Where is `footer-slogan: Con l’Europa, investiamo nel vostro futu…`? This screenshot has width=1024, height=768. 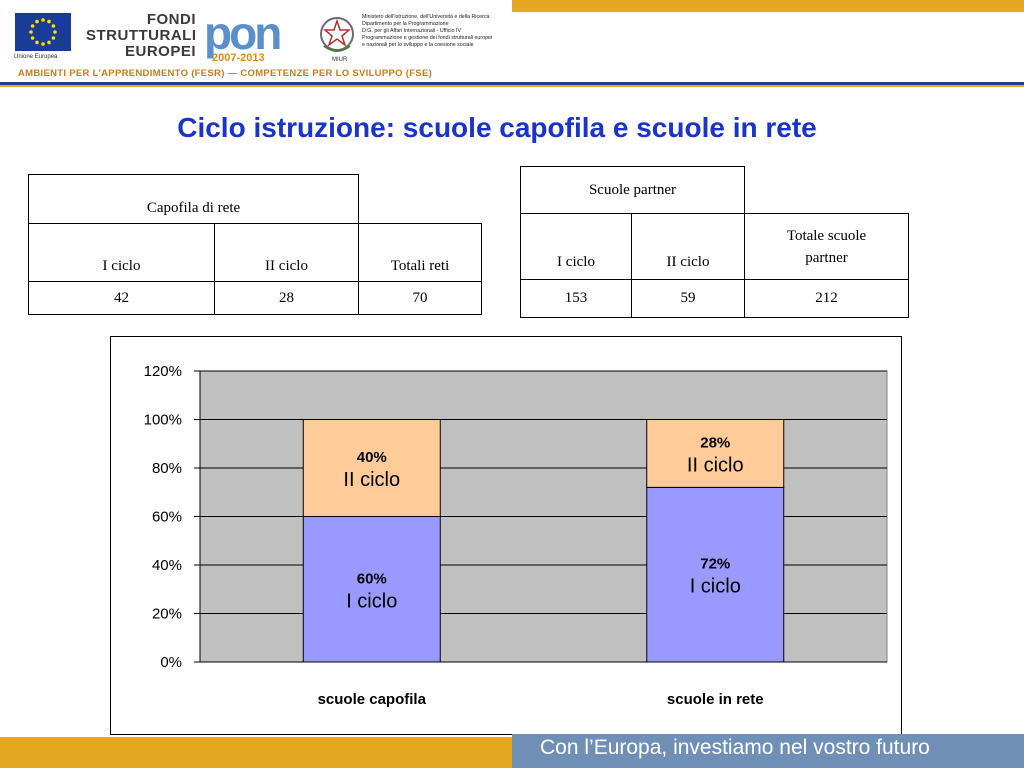 footer-slogan: Con l’Europa, investiamo nel vostro futu… is located at coordinates (735, 747).